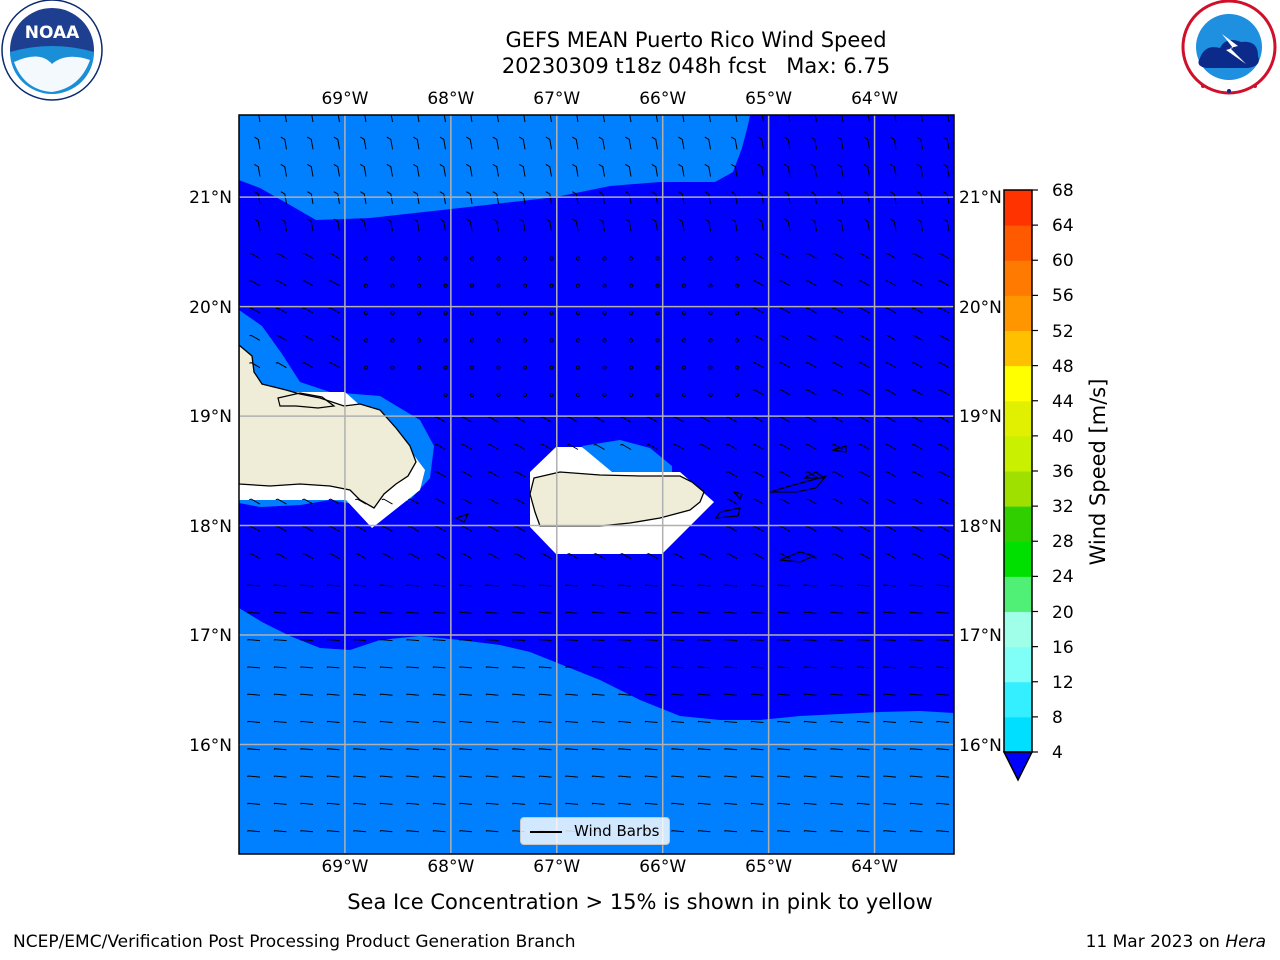 The width and height of the screenshot is (1280, 960). I want to click on footer-date-text: 11 Mar 2023 on, so click(1155, 942).